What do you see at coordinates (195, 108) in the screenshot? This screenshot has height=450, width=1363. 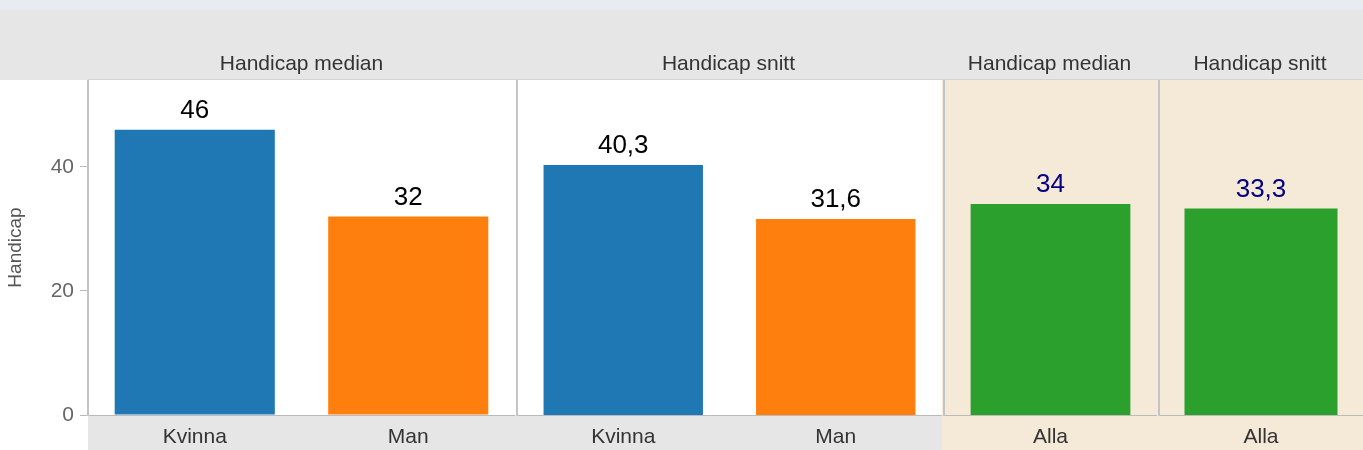 I see `data-label: 46` at bounding box center [195, 108].